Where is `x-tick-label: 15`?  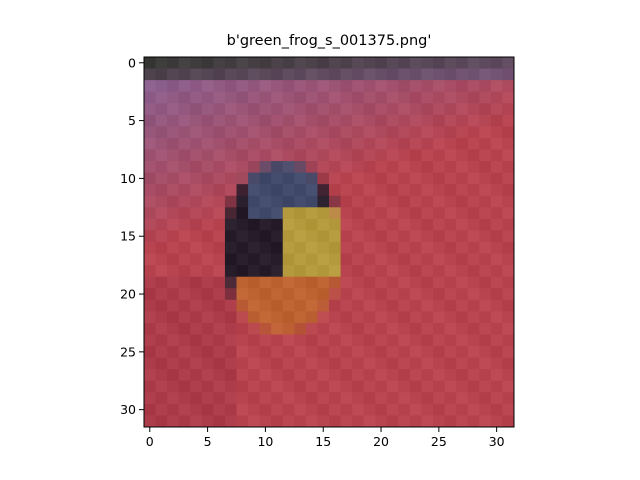 x-tick-label: 15 is located at coordinates (323, 441).